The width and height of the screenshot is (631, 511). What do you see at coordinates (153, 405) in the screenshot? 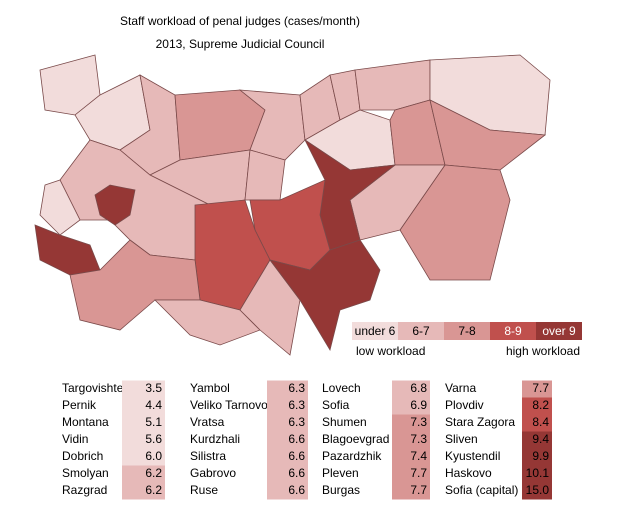
I see `region-value: 4.4` at bounding box center [153, 405].